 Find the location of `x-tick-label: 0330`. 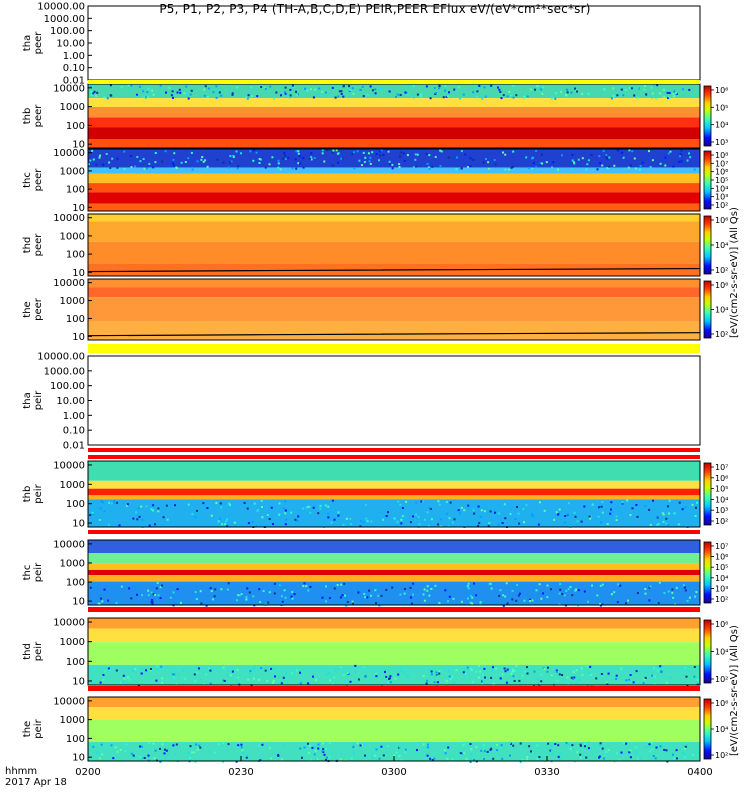

x-tick-label: 0330 is located at coordinates (546, 772).